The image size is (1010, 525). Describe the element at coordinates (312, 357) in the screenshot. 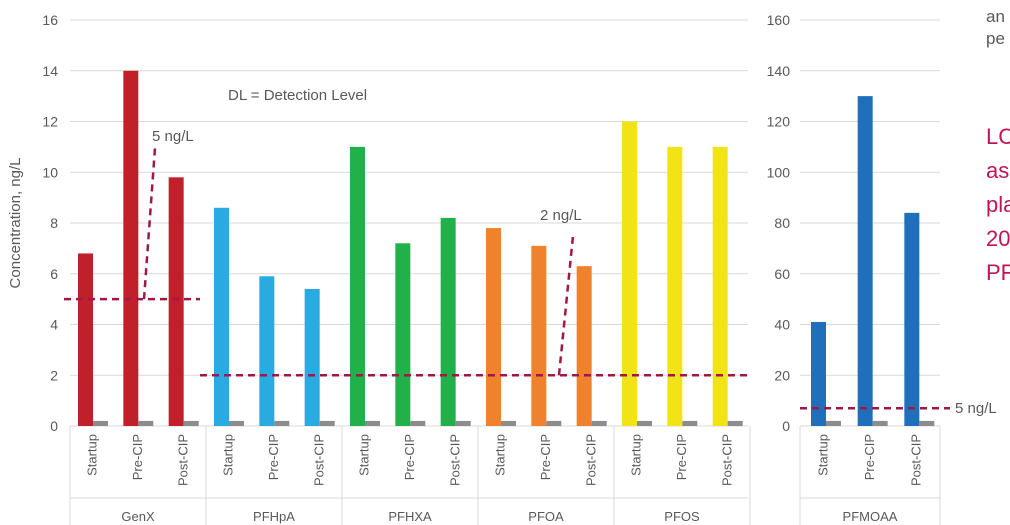

I see `bar-pfhpa-post-cip` at that location.